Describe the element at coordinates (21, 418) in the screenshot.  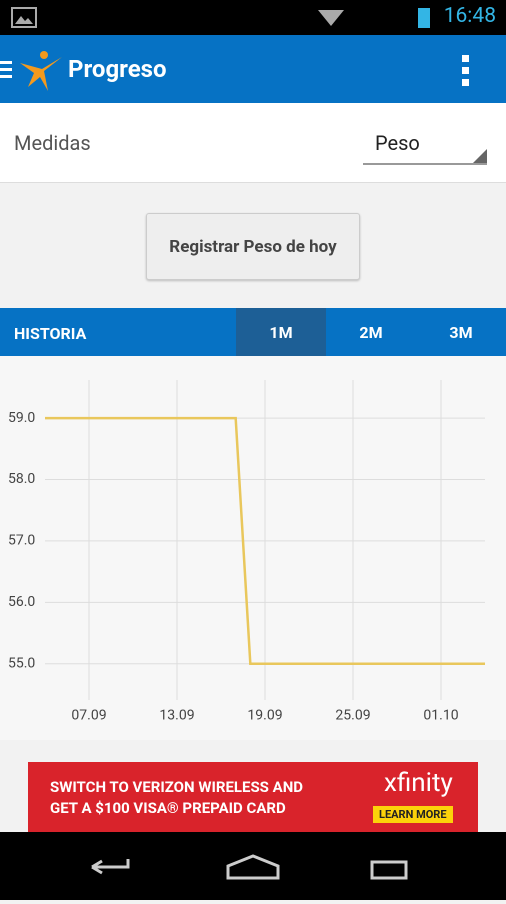
I see `y-tick-label: 59.0` at that location.